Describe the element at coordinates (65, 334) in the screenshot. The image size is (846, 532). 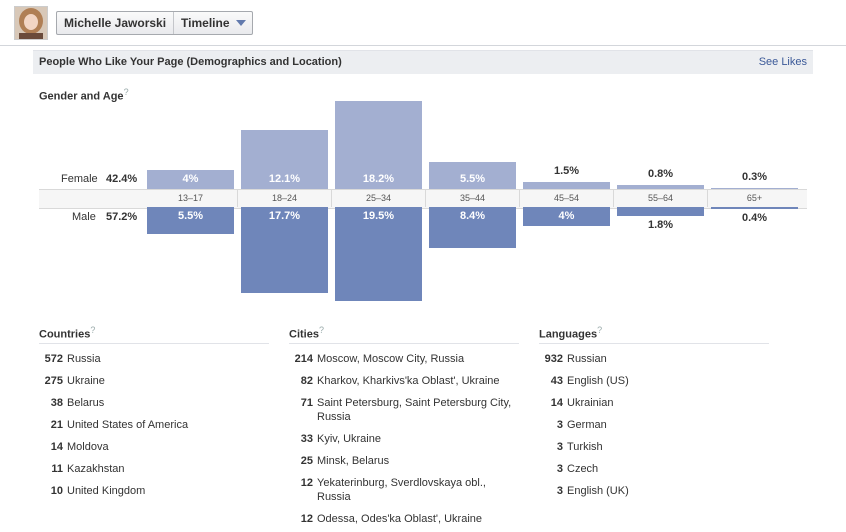
I see `countries-label: Countries` at that location.